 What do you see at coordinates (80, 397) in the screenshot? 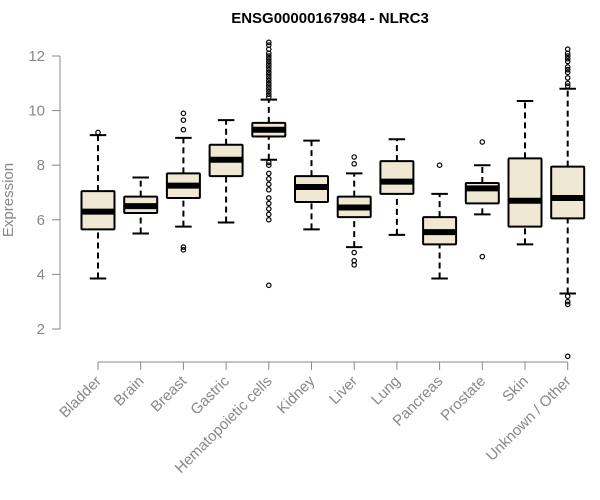
I see `x-tick-label: Bladder` at bounding box center [80, 397].